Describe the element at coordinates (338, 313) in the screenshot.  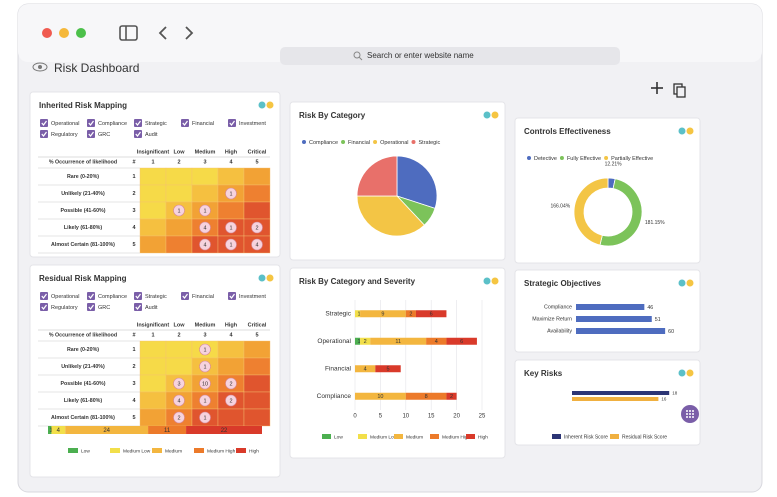
I see `y-tick-label: Strategic` at that location.